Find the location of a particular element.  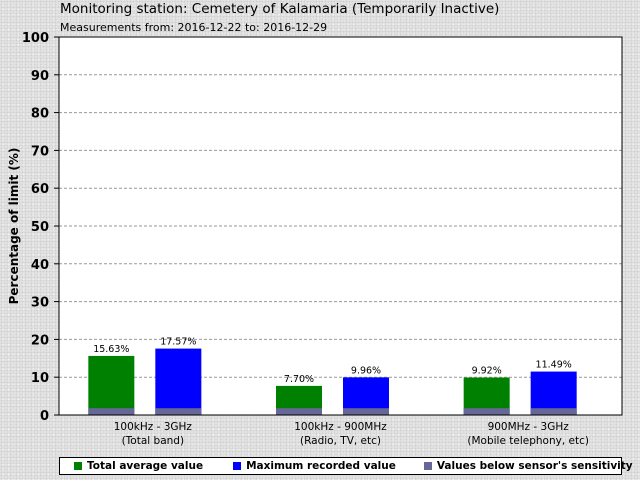

bars: 15.63% 17.57% 7.70% 9.96% 9.92% 11.49% is located at coordinates (332, 376).